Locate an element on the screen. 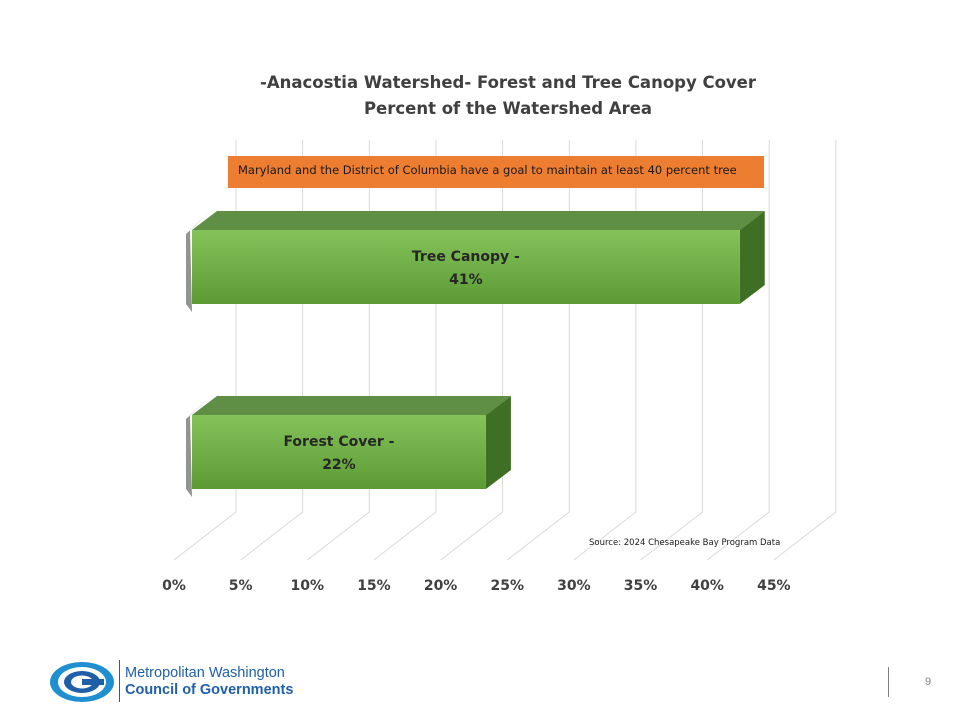 The image size is (960, 720). logo-divider is located at coordinates (119, 681).